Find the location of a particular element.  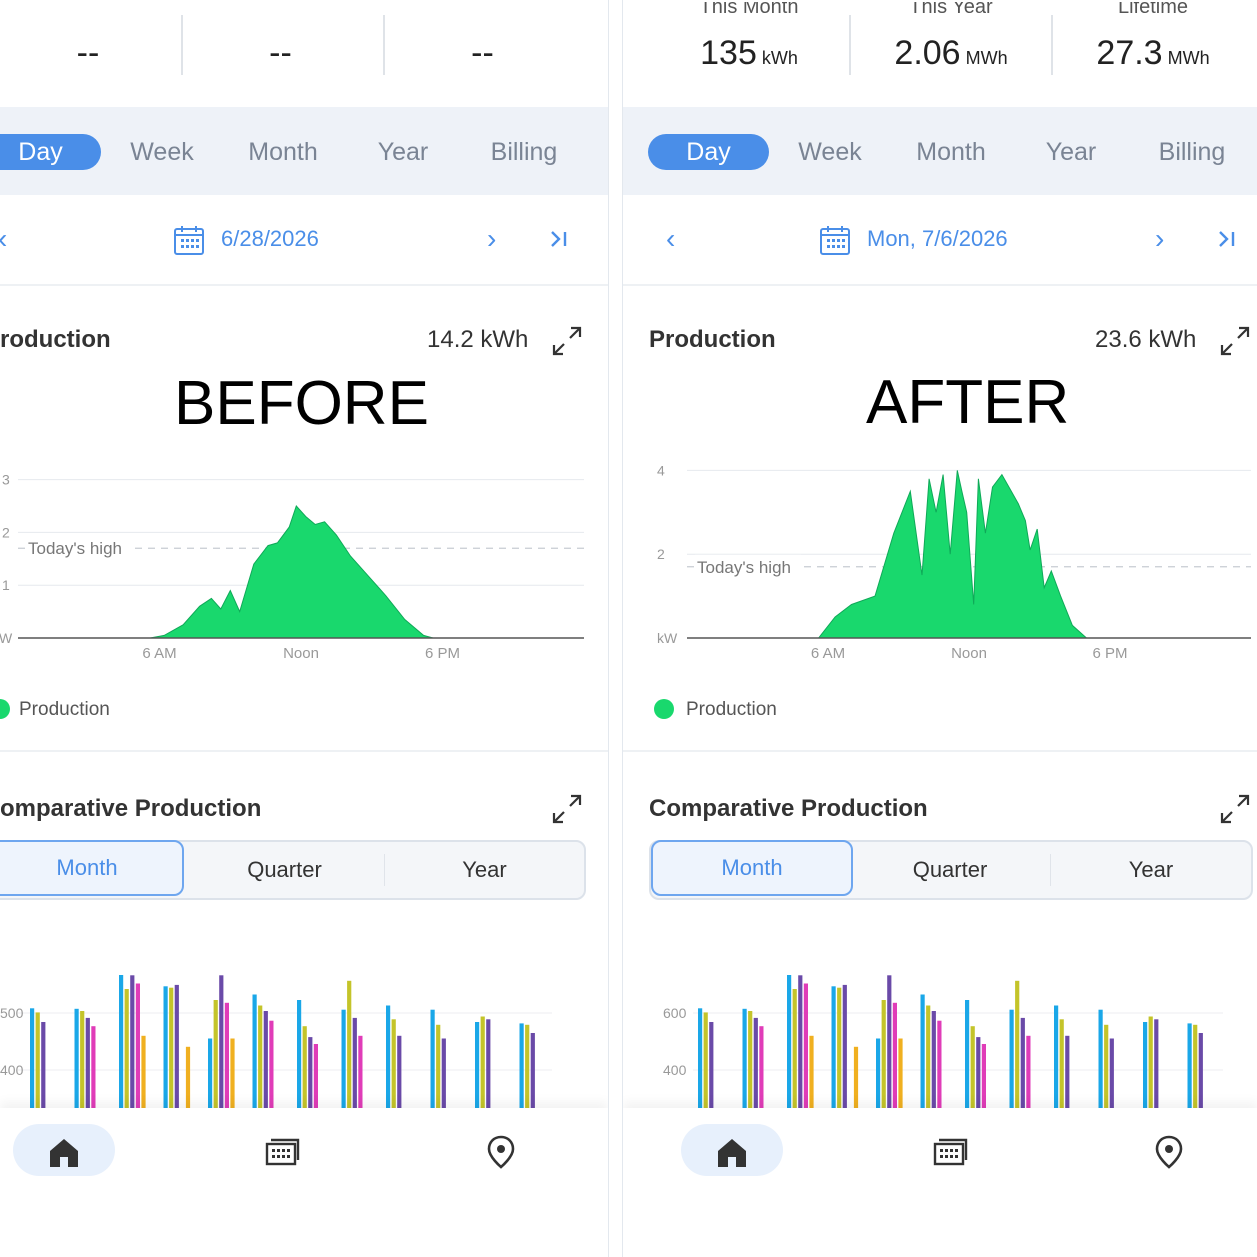

date-label: 6/28/2026 is located at coordinates (270, 238).